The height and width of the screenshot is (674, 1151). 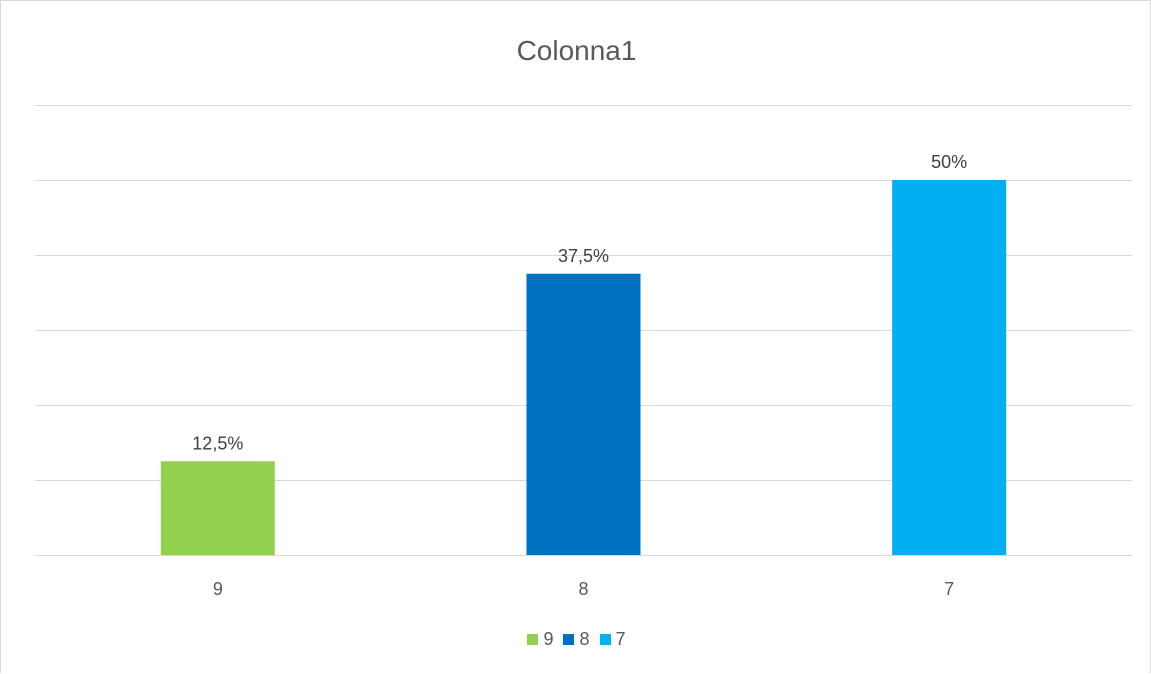 What do you see at coordinates (548, 639) in the screenshot?
I see `legend-label-9: 9` at bounding box center [548, 639].